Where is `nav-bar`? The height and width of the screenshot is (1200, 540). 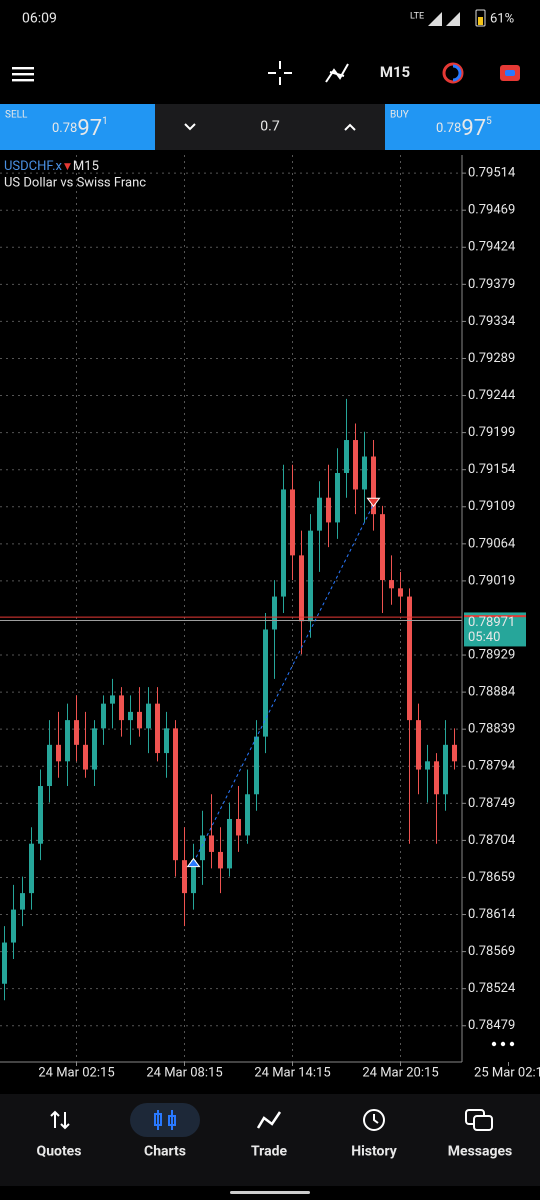
nav-bar is located at coordinates (270, 1140).